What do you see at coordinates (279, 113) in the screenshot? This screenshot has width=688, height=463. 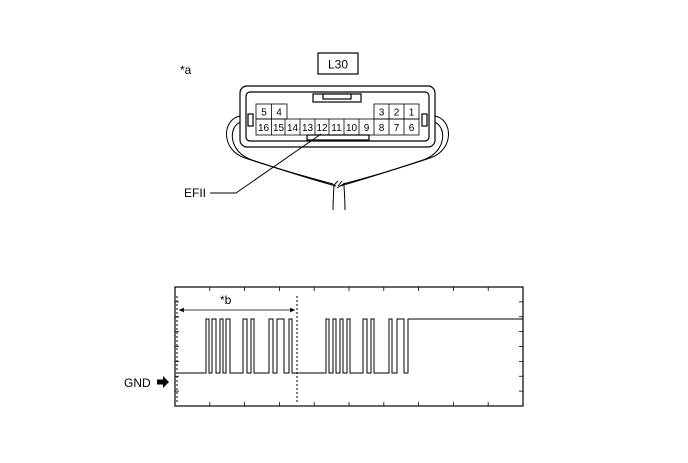 I see `pin-4: 4` at bounding box center [279, 113].